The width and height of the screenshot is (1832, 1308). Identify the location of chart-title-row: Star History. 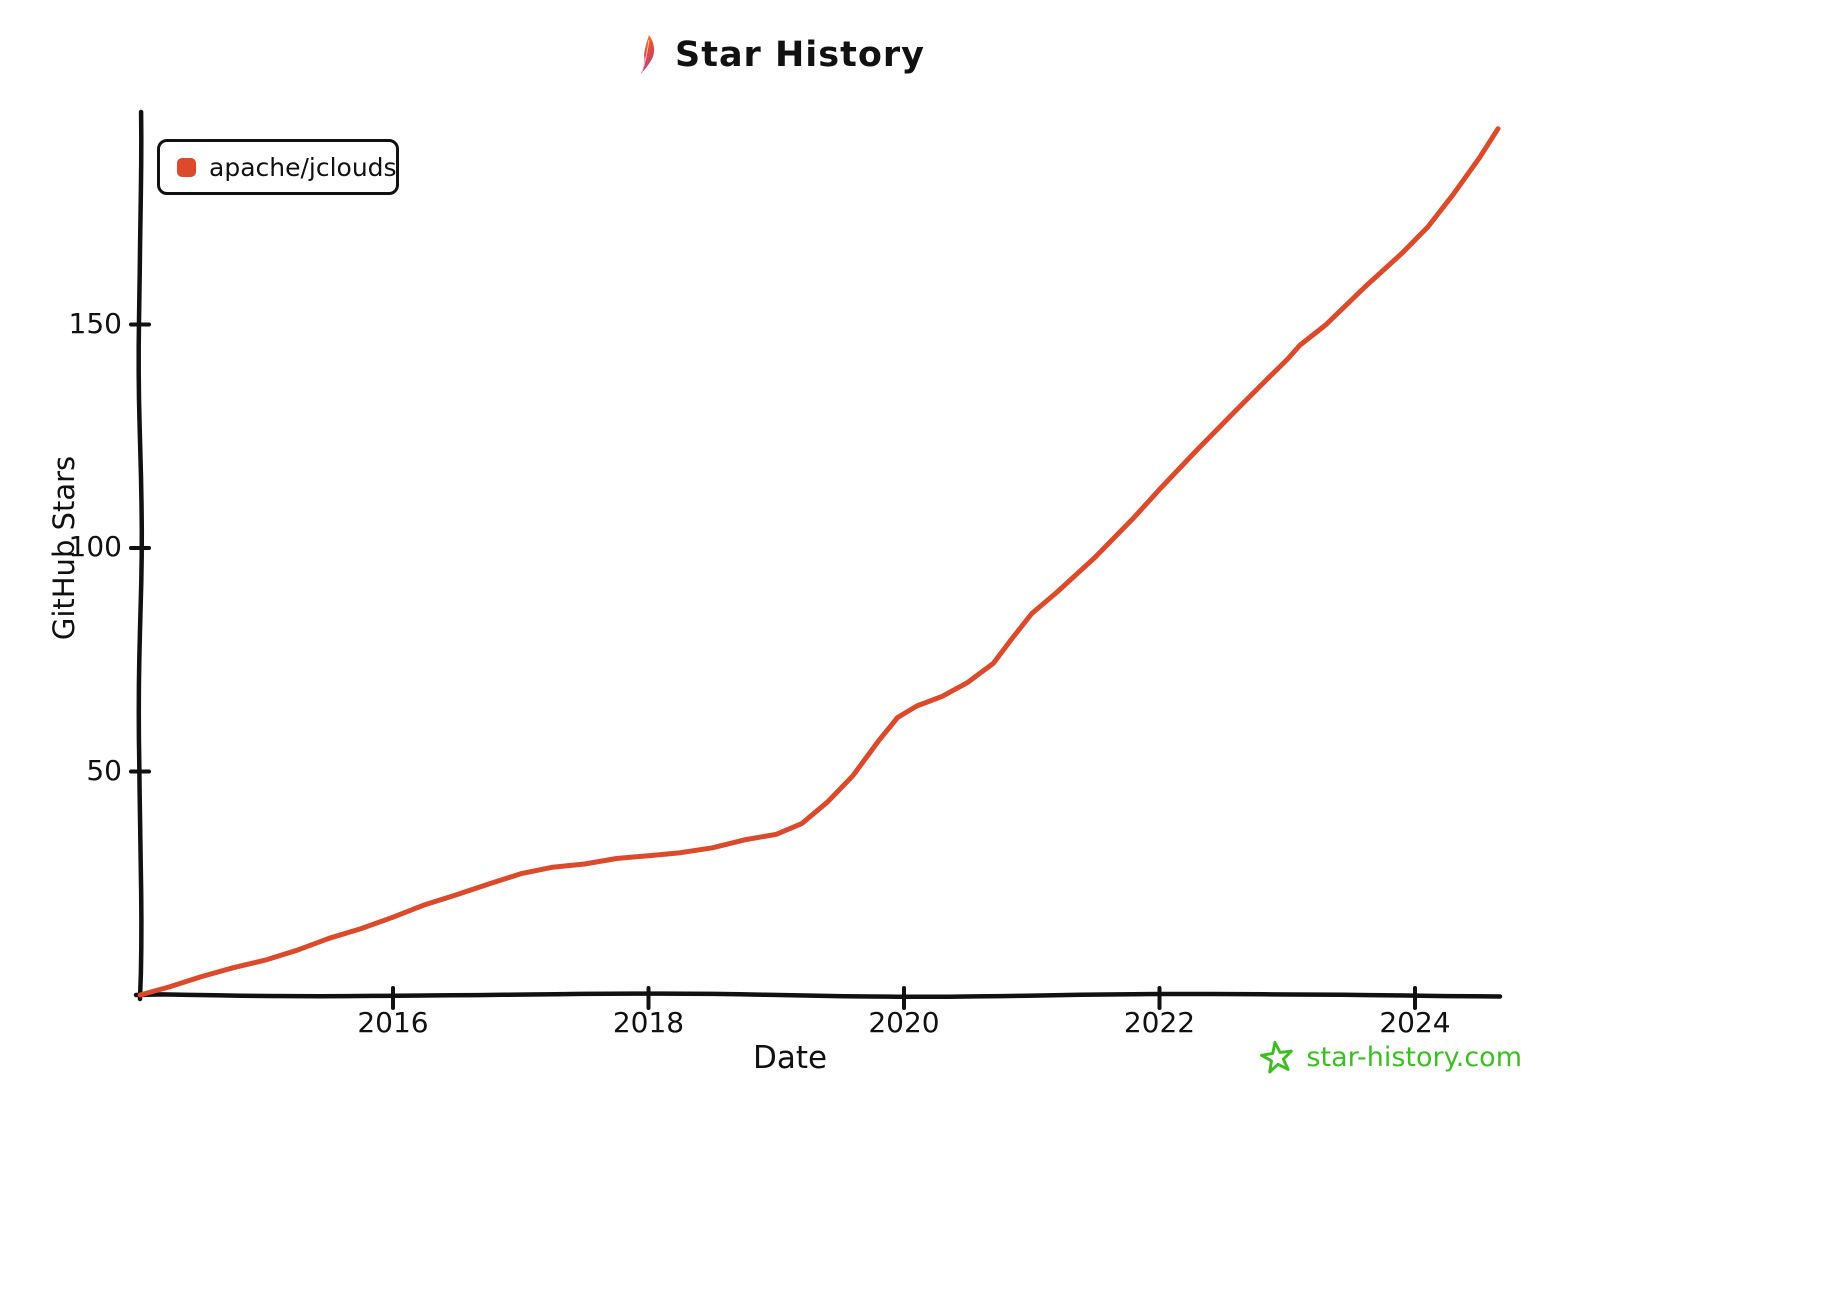
(780, 55).